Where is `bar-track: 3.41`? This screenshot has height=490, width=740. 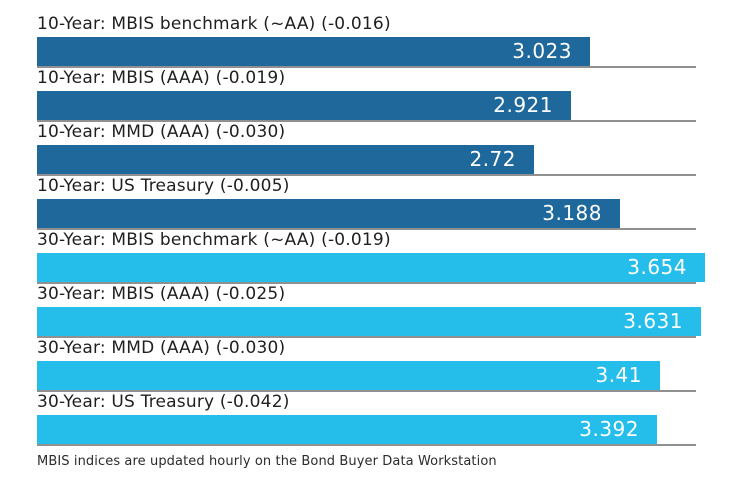
bar-track: 3.41 is located at coordinates (366, 376).